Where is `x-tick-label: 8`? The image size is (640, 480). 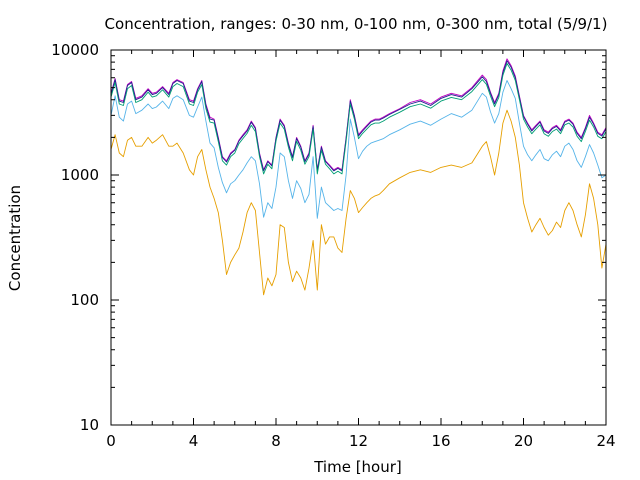
x-tick-label: 8 is located at coordinates (276, 441).